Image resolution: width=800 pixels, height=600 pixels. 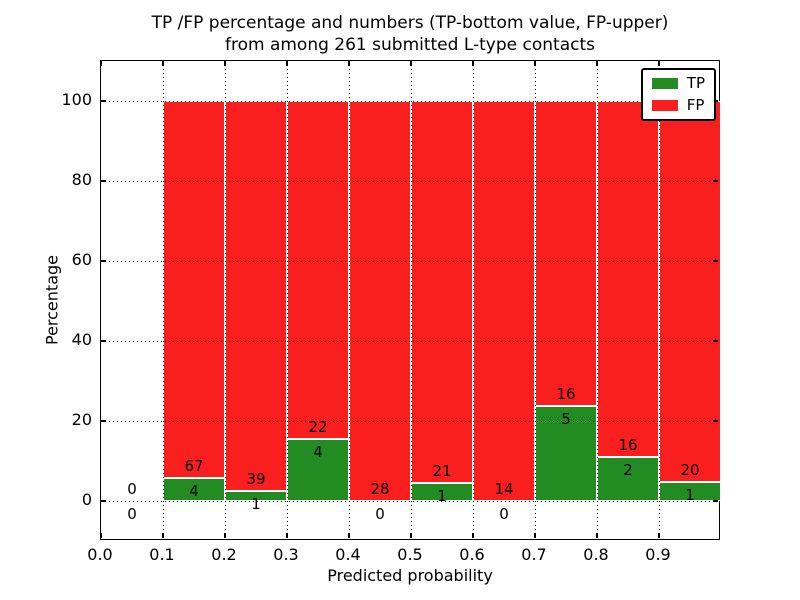 I want to click on xtick-bottom-0.5, so click(x=411, y=535).